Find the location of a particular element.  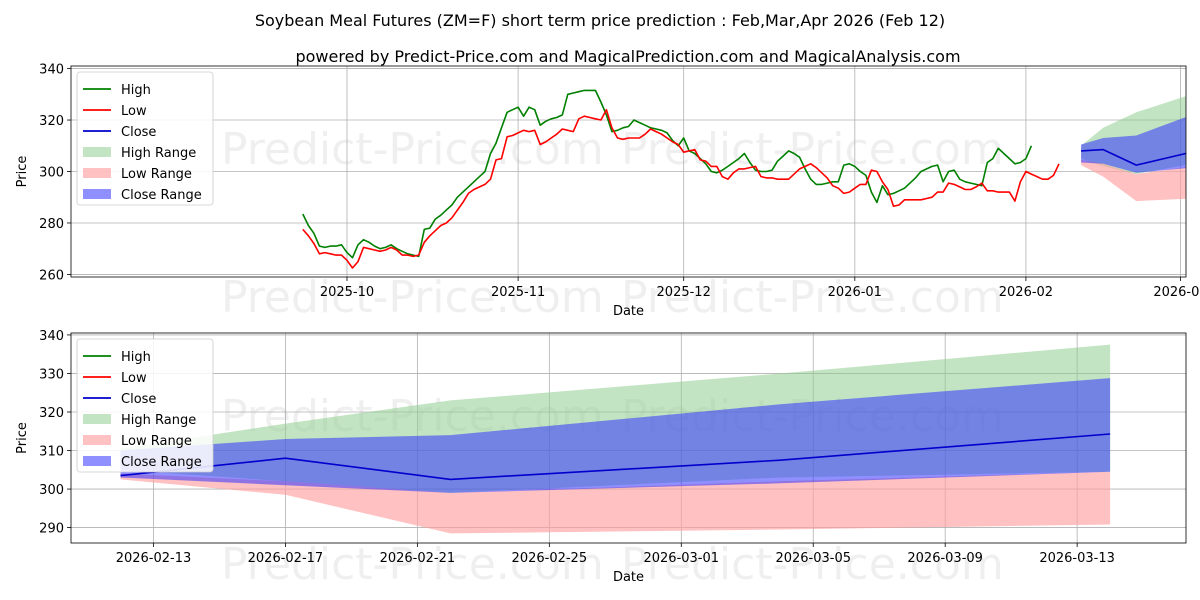

x-tick-label: 2026-02-25 is located at coordinates (550, 558).